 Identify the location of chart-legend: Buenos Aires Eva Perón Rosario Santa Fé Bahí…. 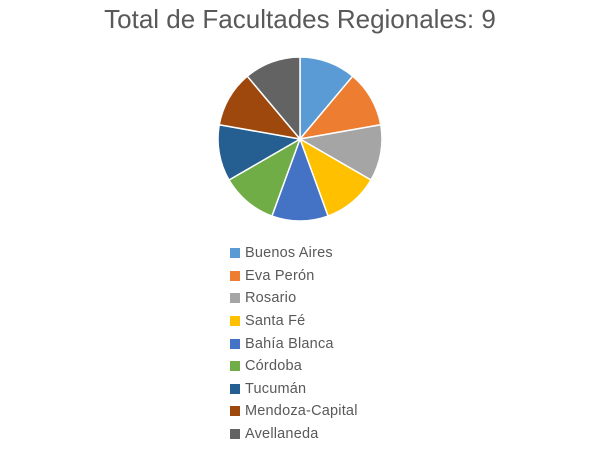
(294, 343).